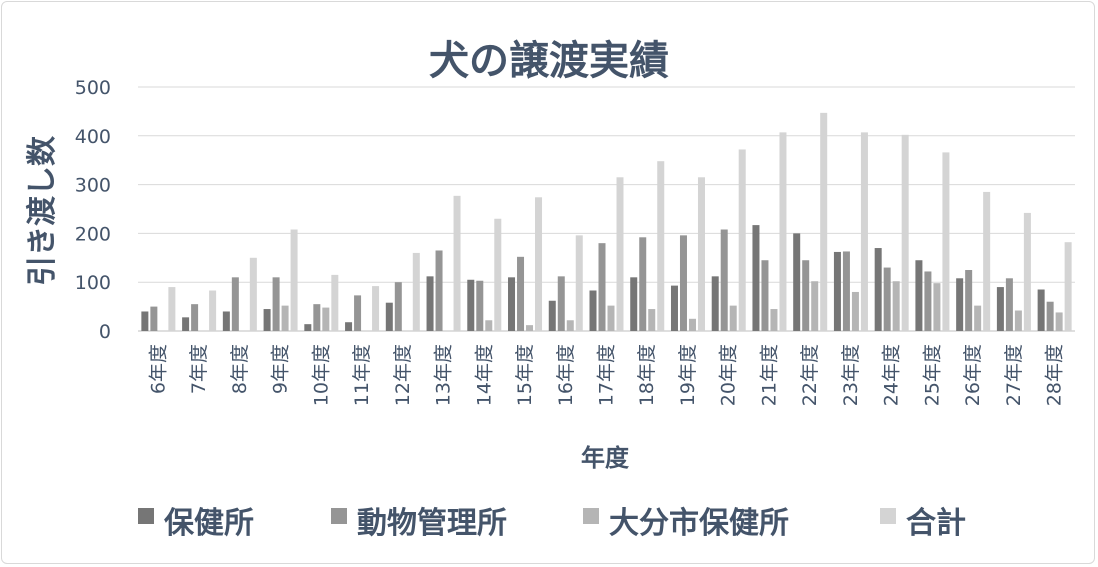 This screenshot has width=1098, height=567. I want to click on x-tick-label: 11年度, so click(362, 375).